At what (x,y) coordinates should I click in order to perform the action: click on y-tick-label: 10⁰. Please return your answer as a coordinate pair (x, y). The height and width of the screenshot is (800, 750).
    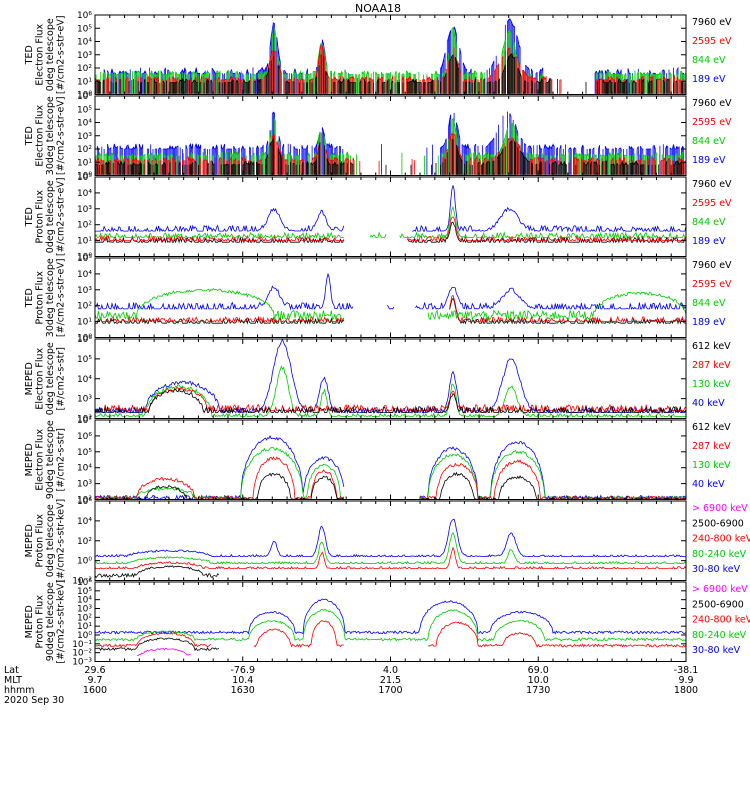
    Looking at the image, I should click on (84, 177).